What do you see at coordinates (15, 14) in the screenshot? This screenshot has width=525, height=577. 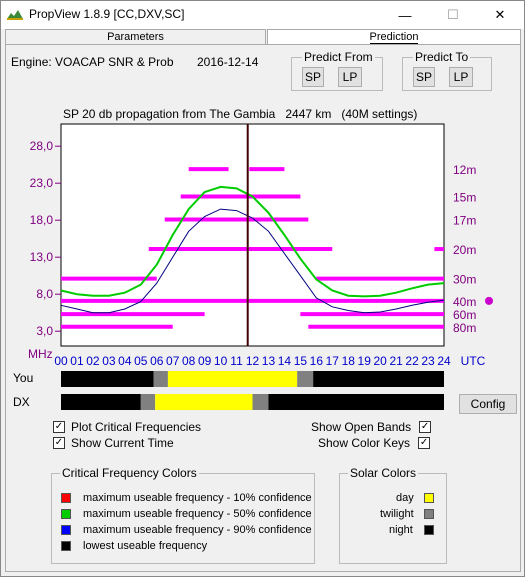 I see `app-icon` at bounding box center [15, 14].